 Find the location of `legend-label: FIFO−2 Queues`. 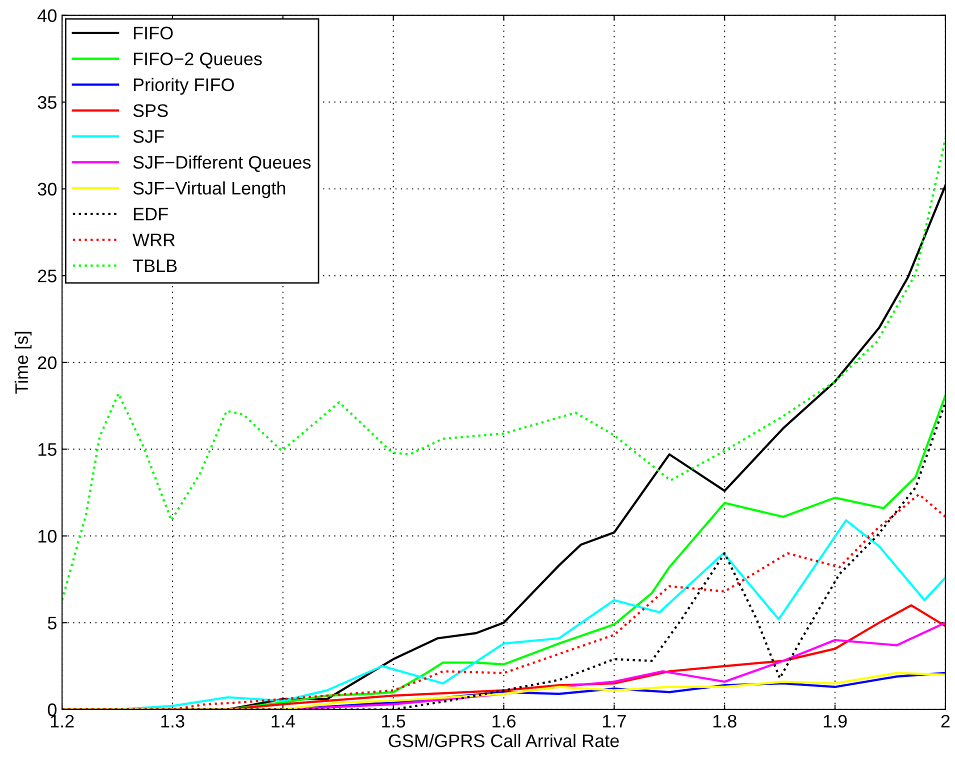

legend-label: FIFO−2 Queues is located at coordinates (198, 60).